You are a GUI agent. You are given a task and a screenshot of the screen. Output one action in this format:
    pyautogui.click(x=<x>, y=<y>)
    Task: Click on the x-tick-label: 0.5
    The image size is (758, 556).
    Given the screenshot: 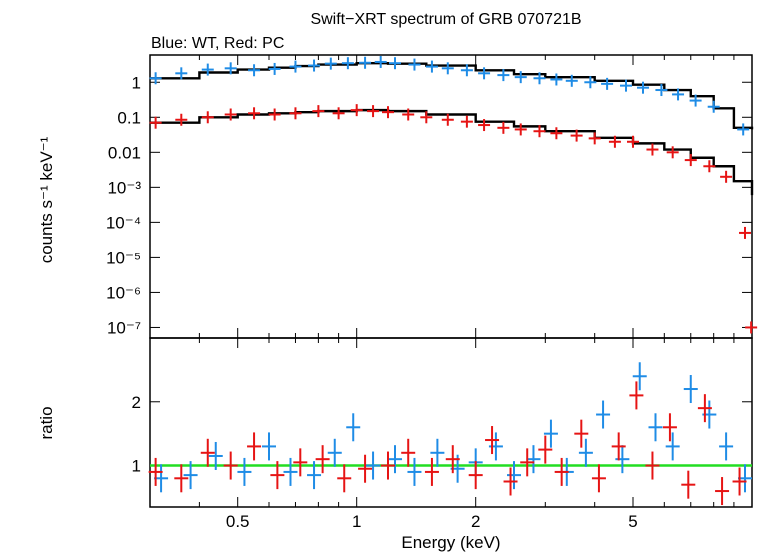 What is the action you would take?
    pyautogui.click(x=238, y=521)
    